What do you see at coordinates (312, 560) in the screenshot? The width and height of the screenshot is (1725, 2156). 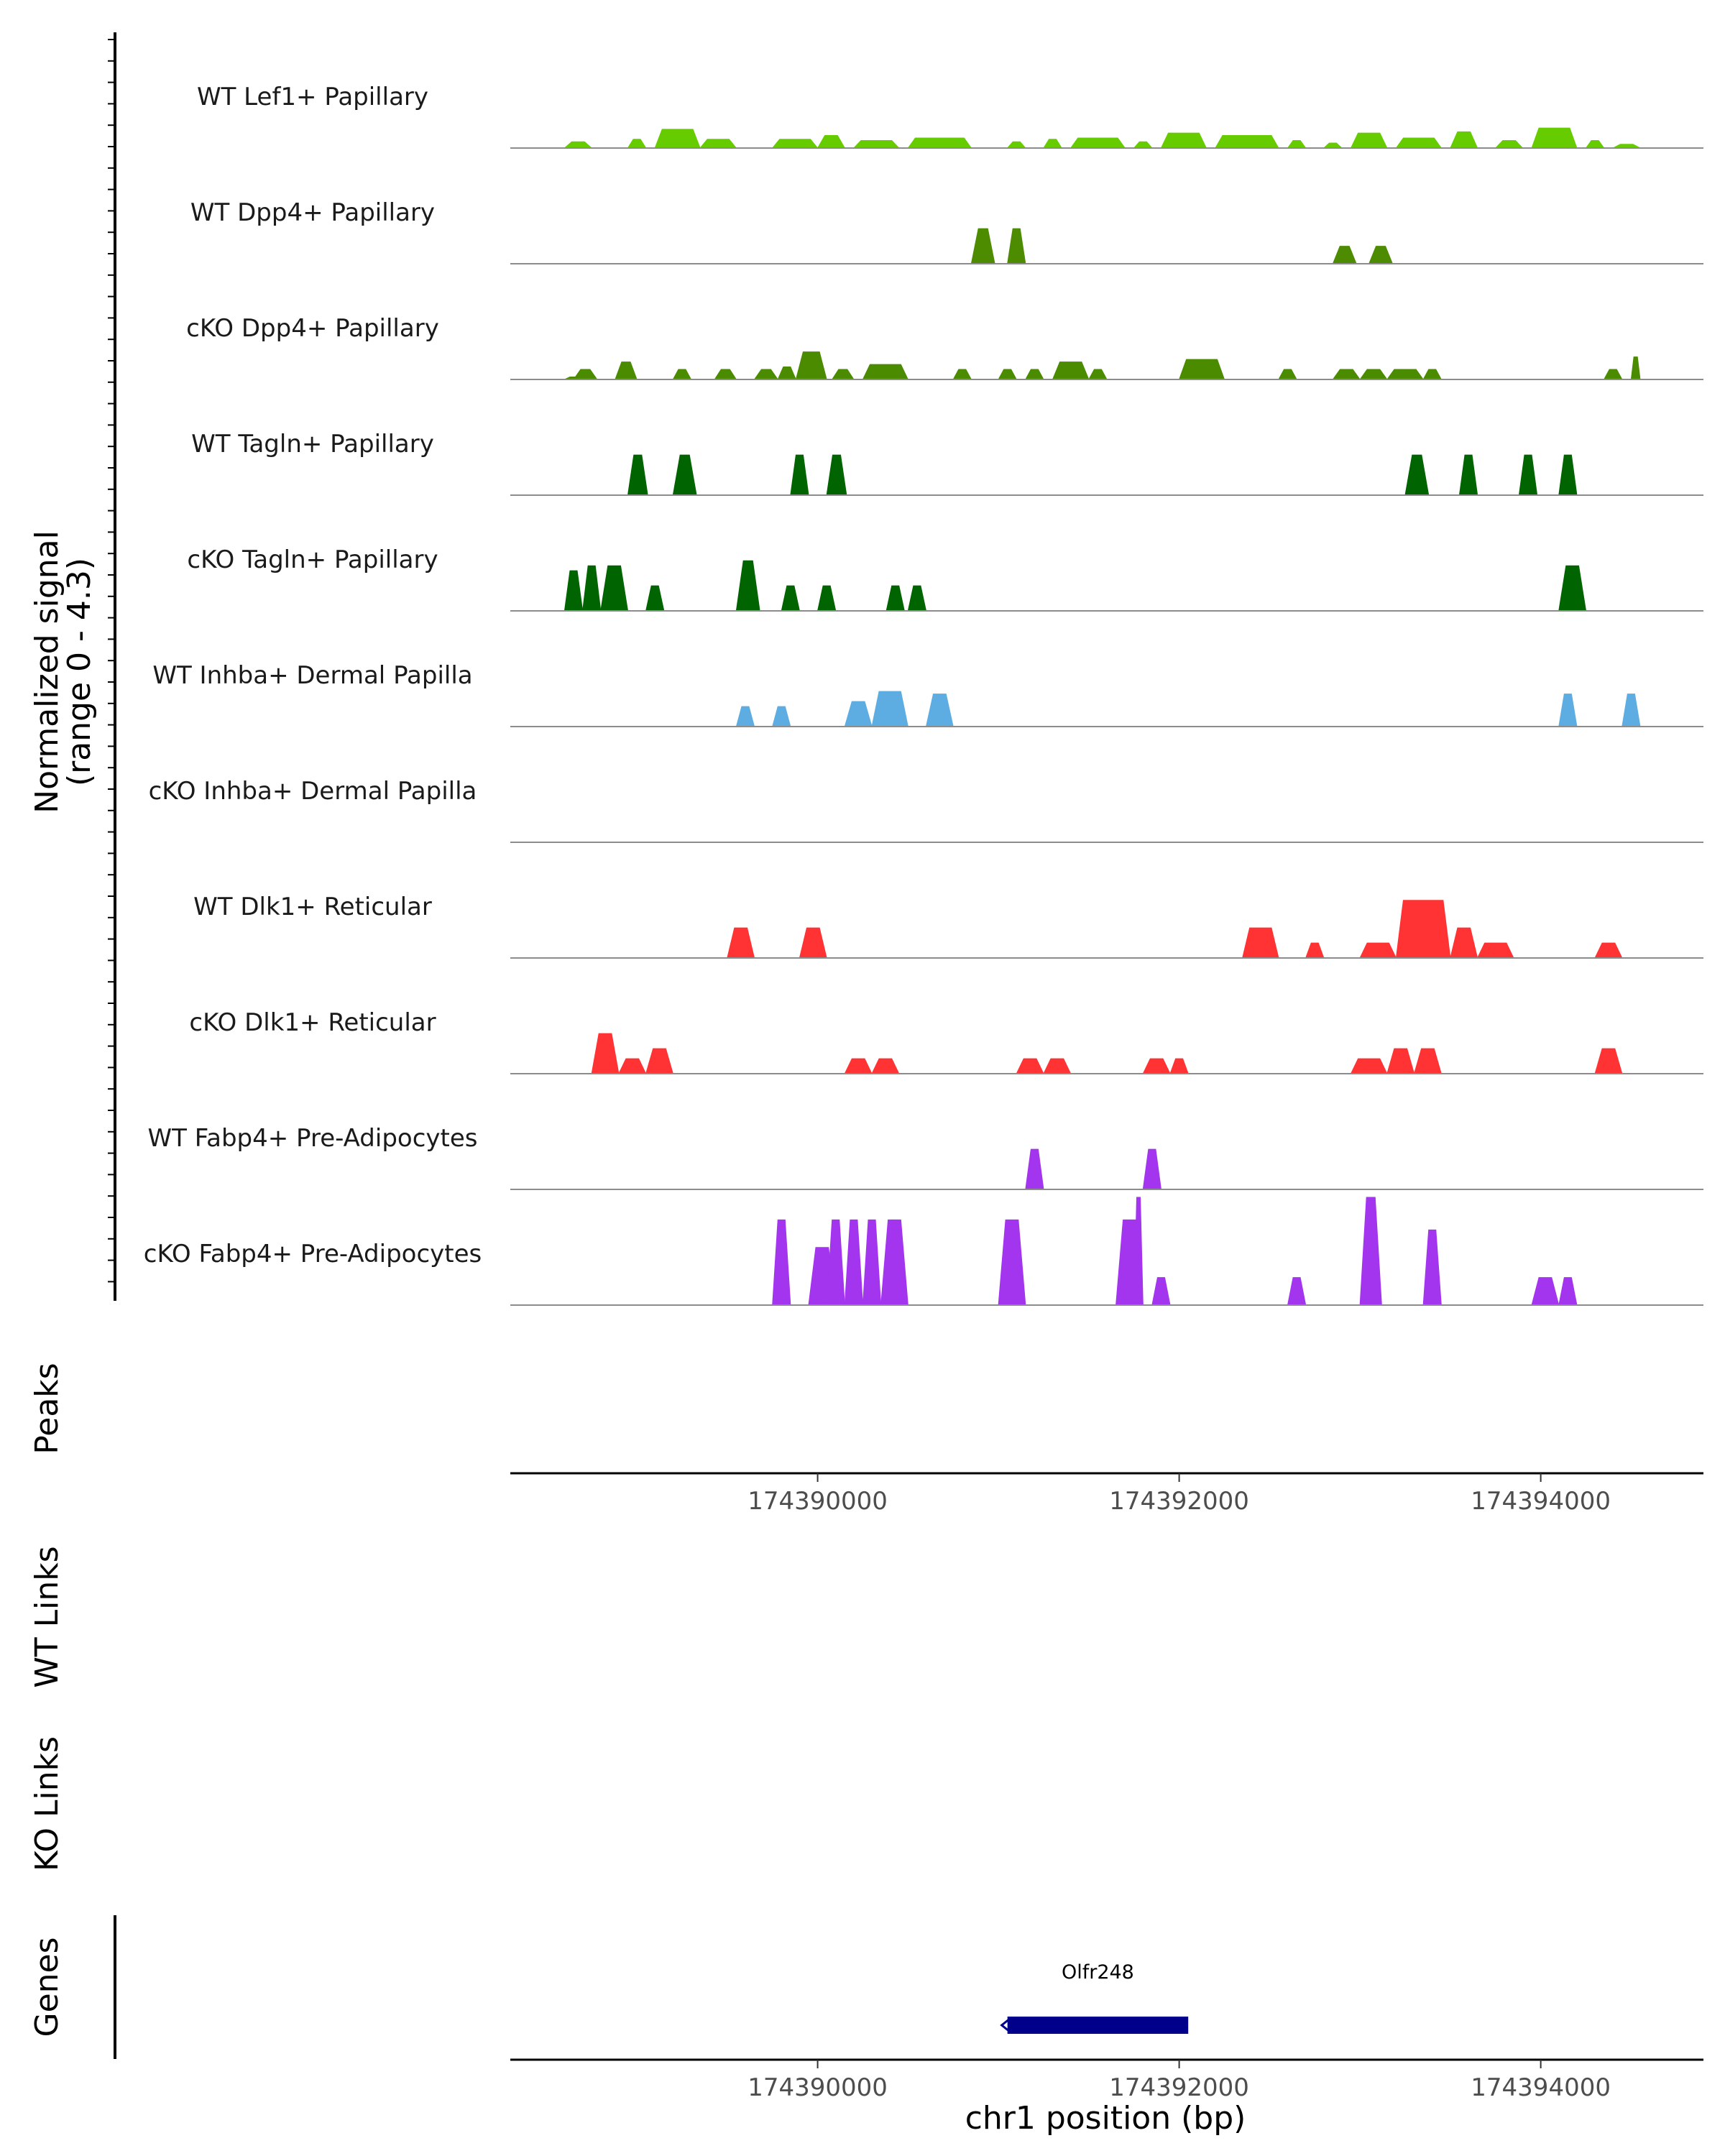 I see `track-label-4: cKO Tagln+ Papillary` at bounding box center [312, 560].